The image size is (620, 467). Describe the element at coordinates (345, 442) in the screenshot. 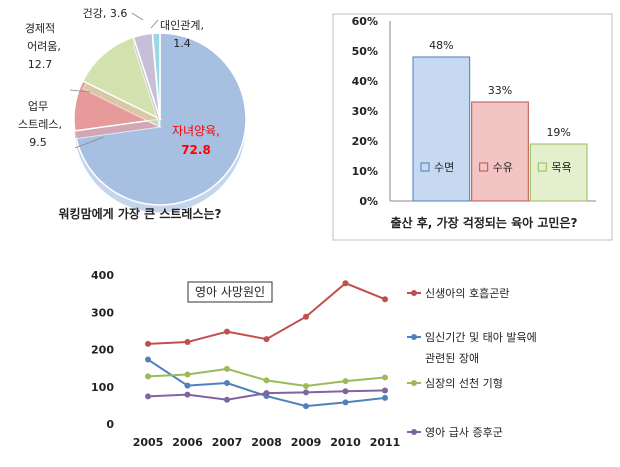

I see `line-xtick-label: 2010` at that location.